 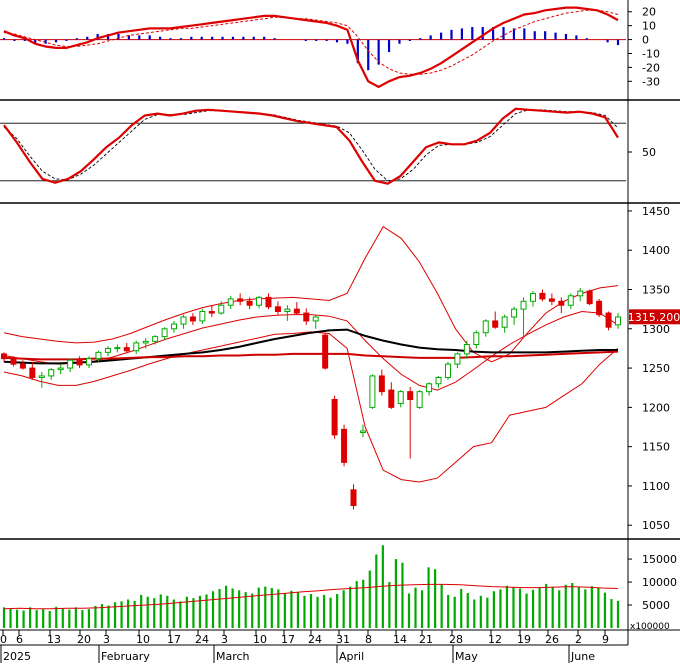 I want to click on volume-unit-label: x100000, so click(x=650, y=627).